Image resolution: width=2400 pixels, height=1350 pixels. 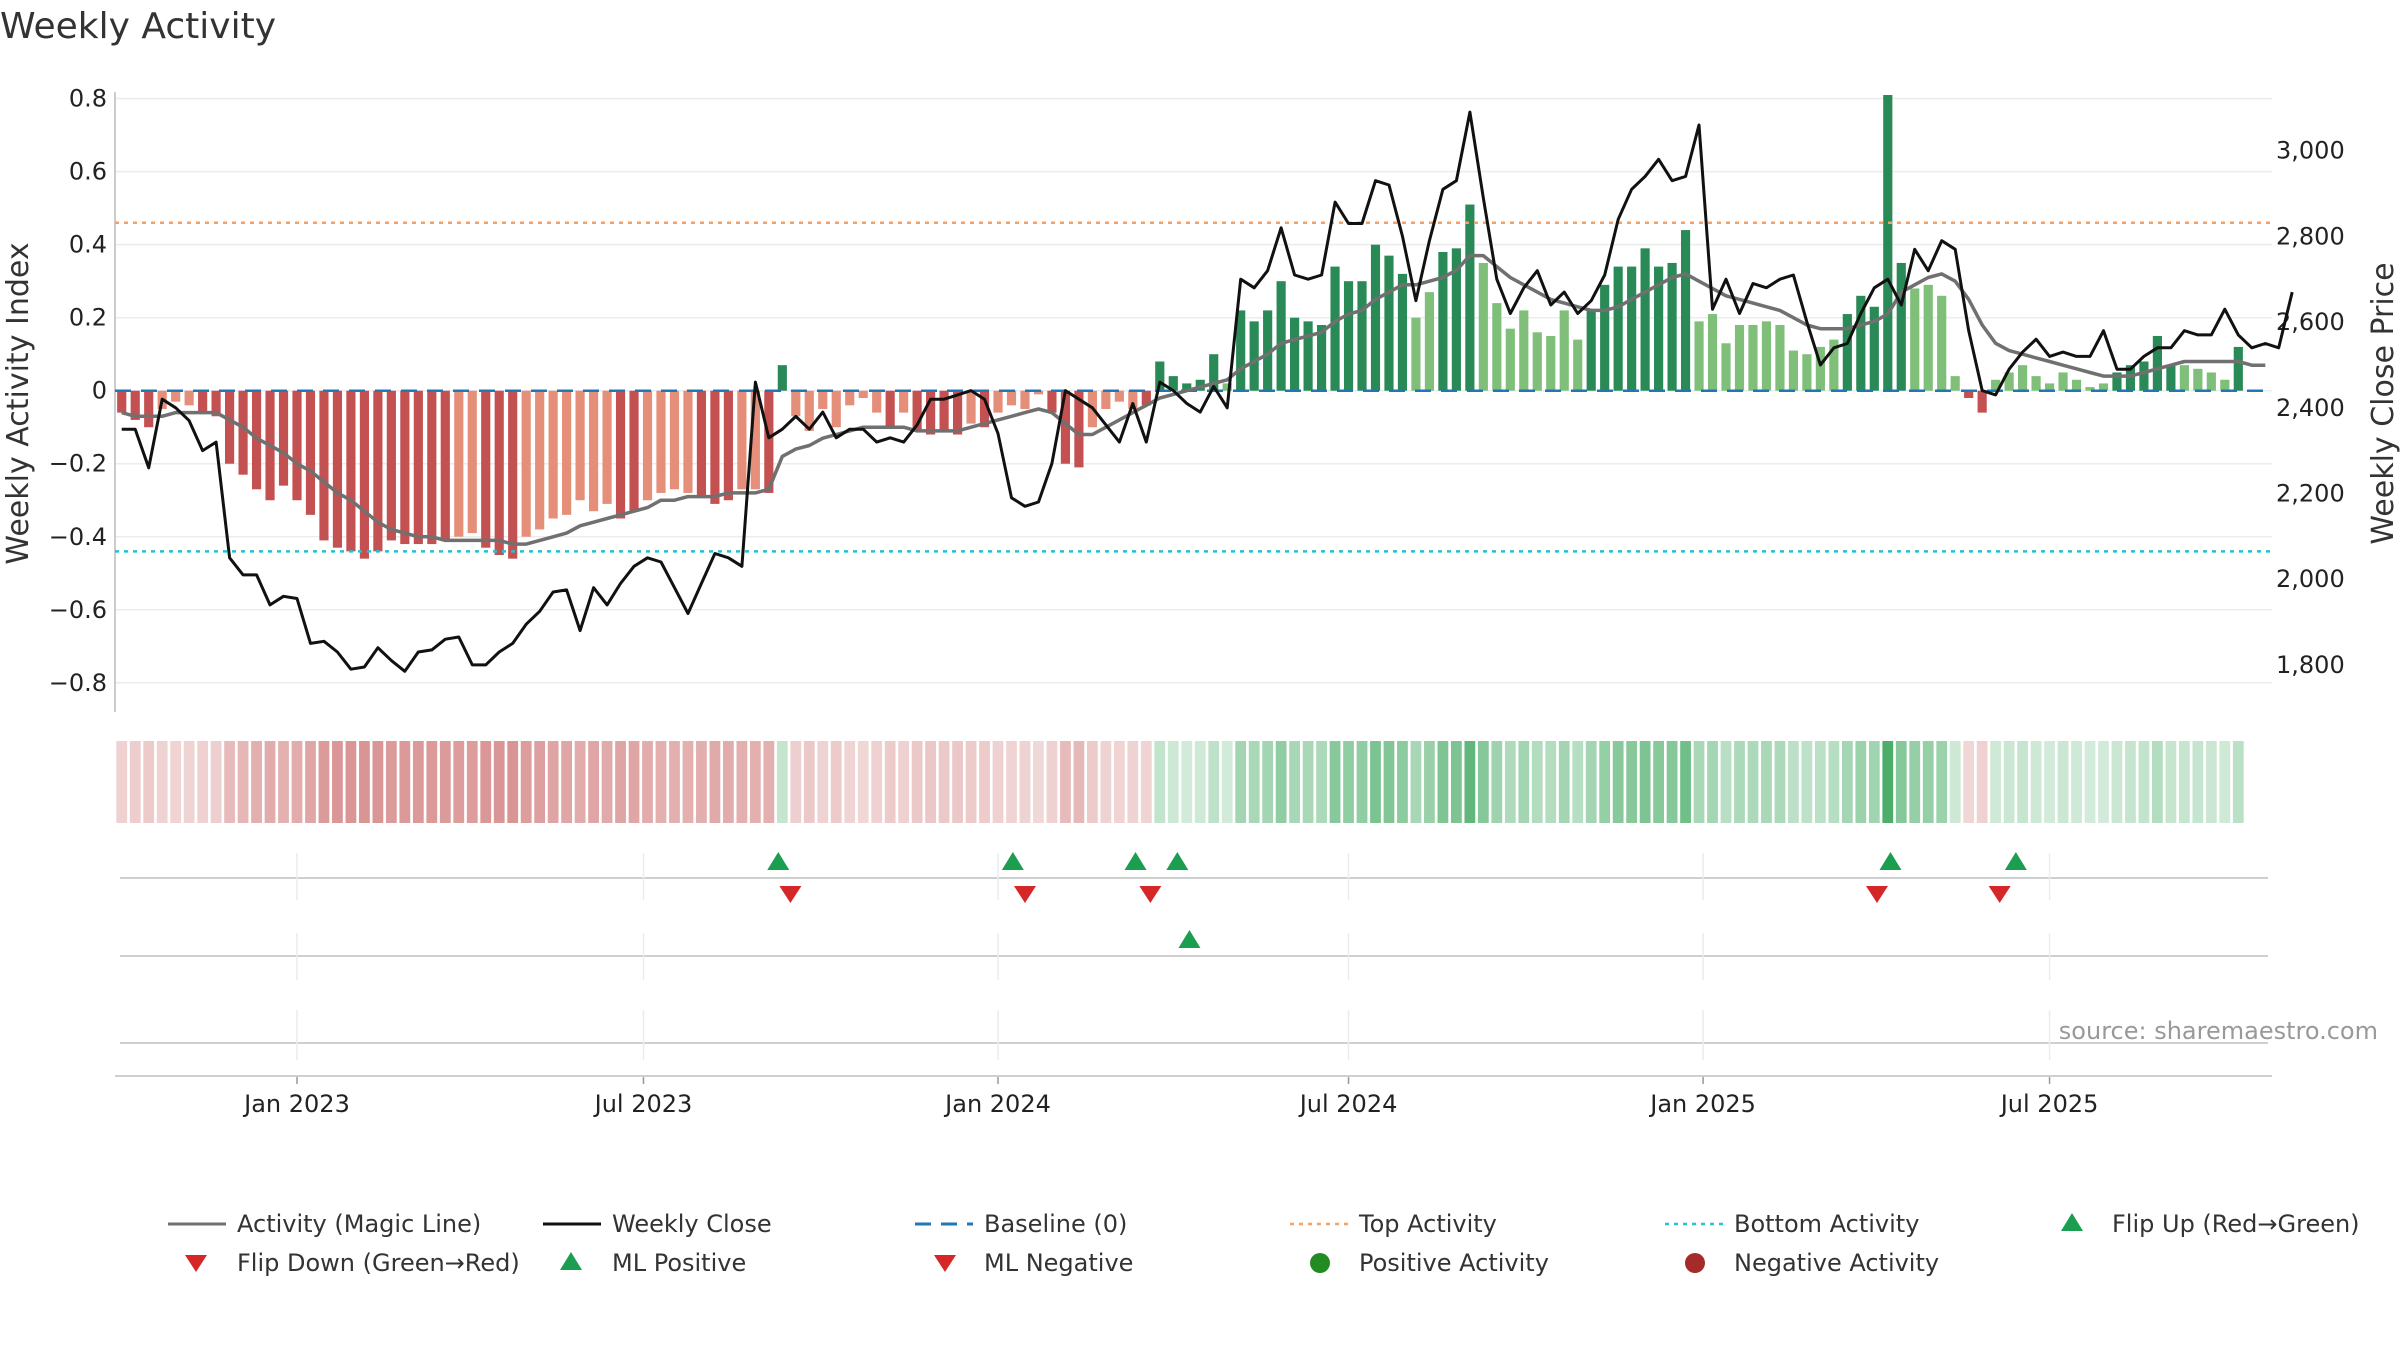 I want to click on legend-swatch-positive, so click(x=1320, y=1263).